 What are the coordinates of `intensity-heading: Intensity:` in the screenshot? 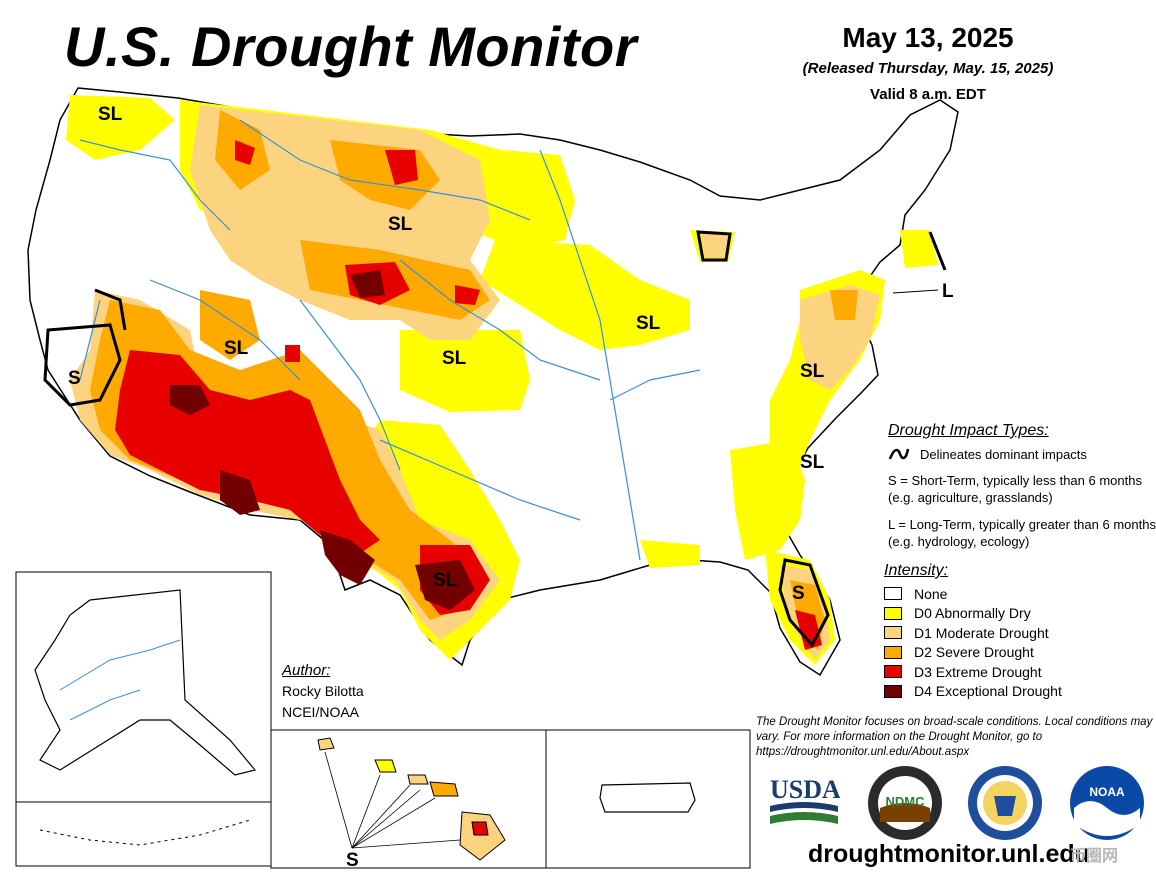 It's located at (916, 570).